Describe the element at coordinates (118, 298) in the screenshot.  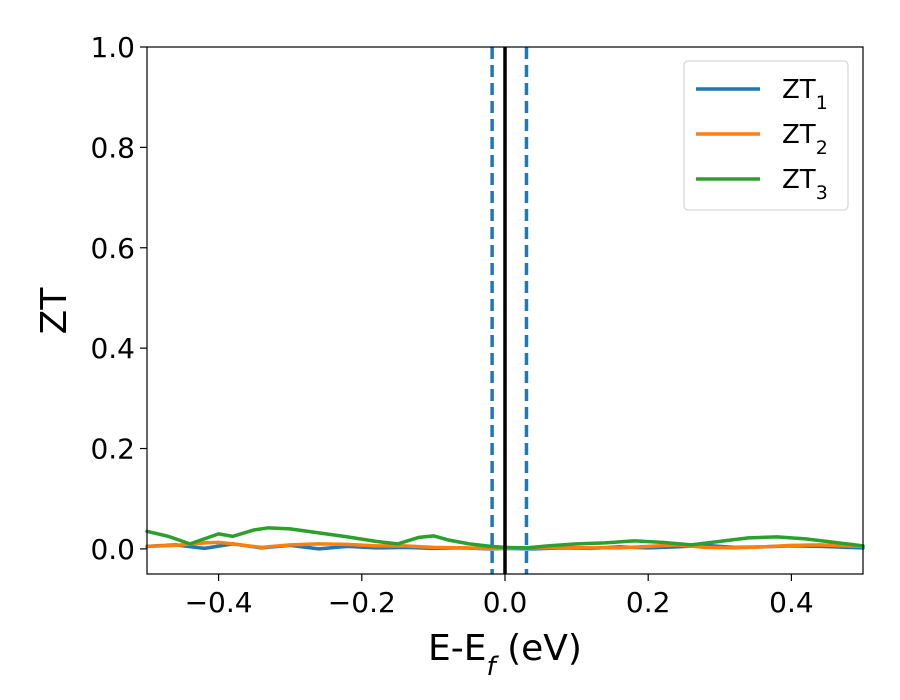
I see `y-axis-ticks: 0.0 0.2 0.4 0.6 0.8 1.0` at that location.